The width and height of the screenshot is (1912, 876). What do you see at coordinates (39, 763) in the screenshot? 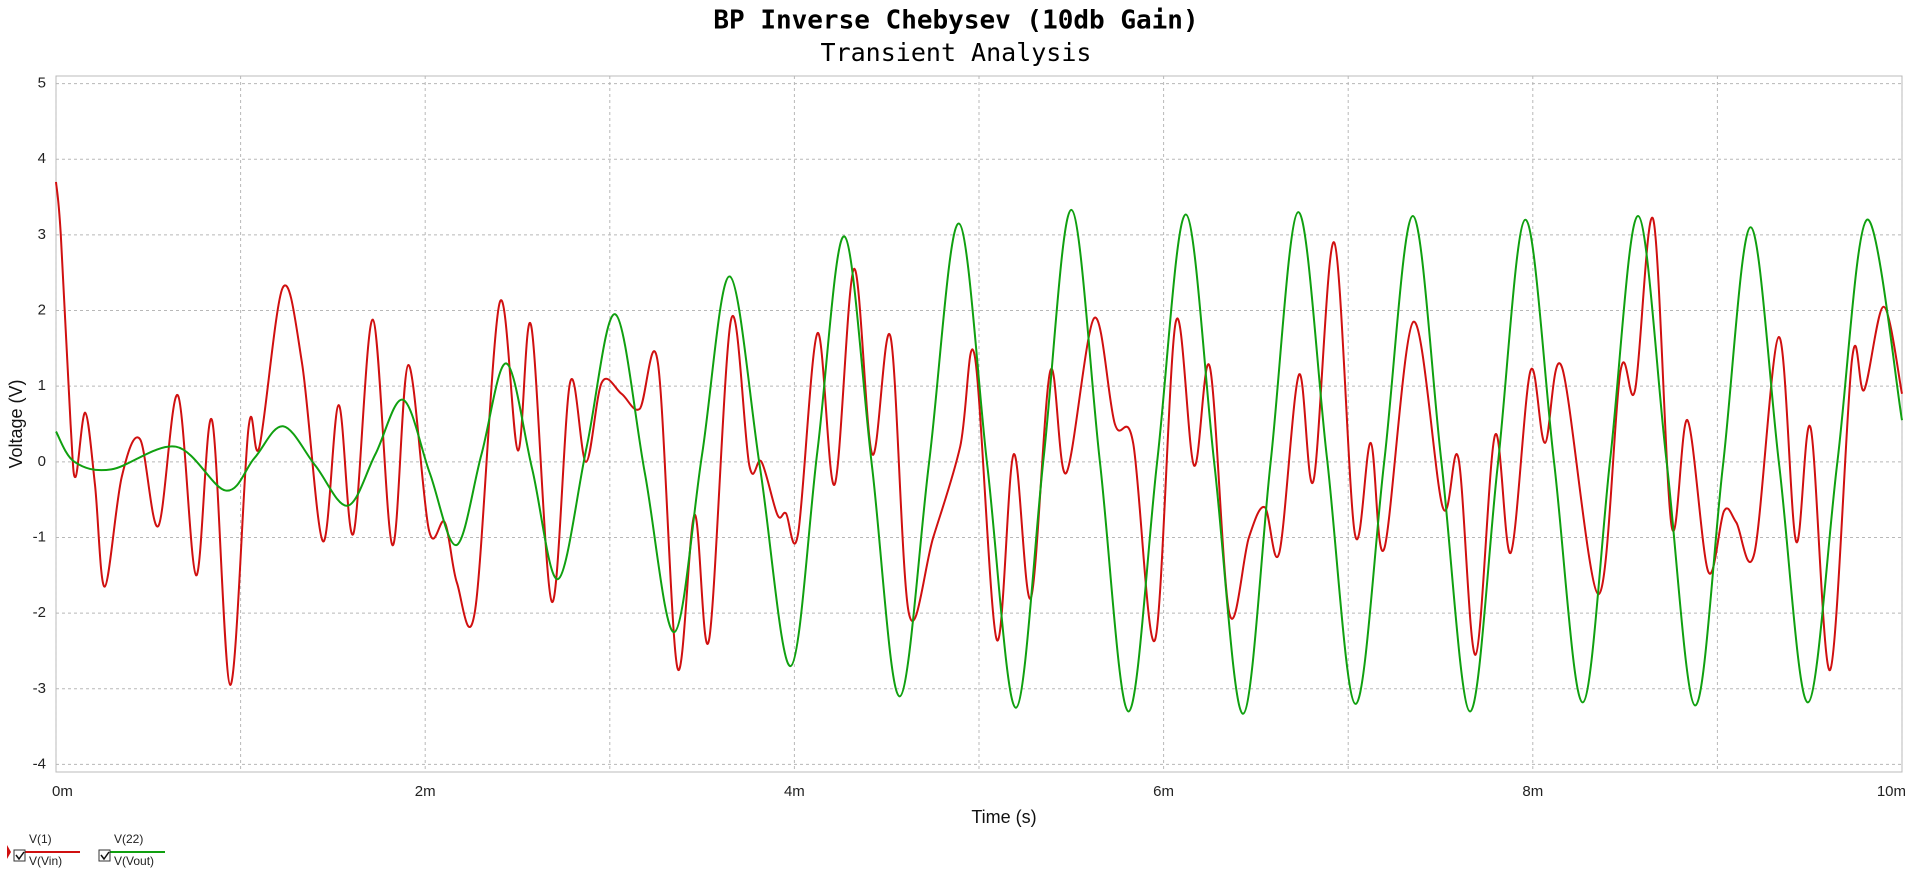
I see `y-tick-label: -4` at bounding box center [39, 763].